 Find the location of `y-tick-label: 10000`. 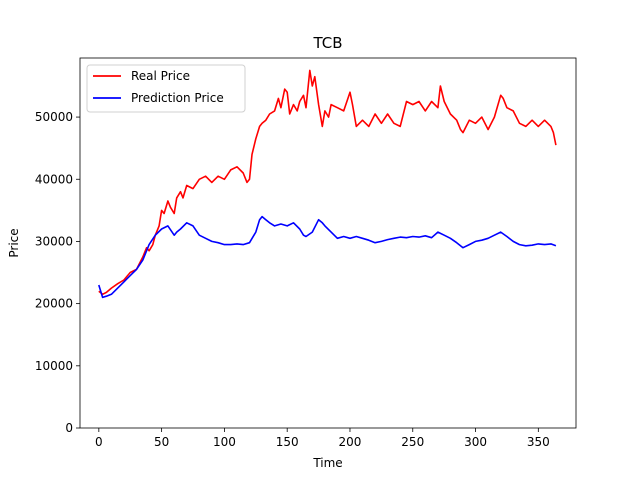

y-tick-label: 10000 is located at coordinates (54, 366).